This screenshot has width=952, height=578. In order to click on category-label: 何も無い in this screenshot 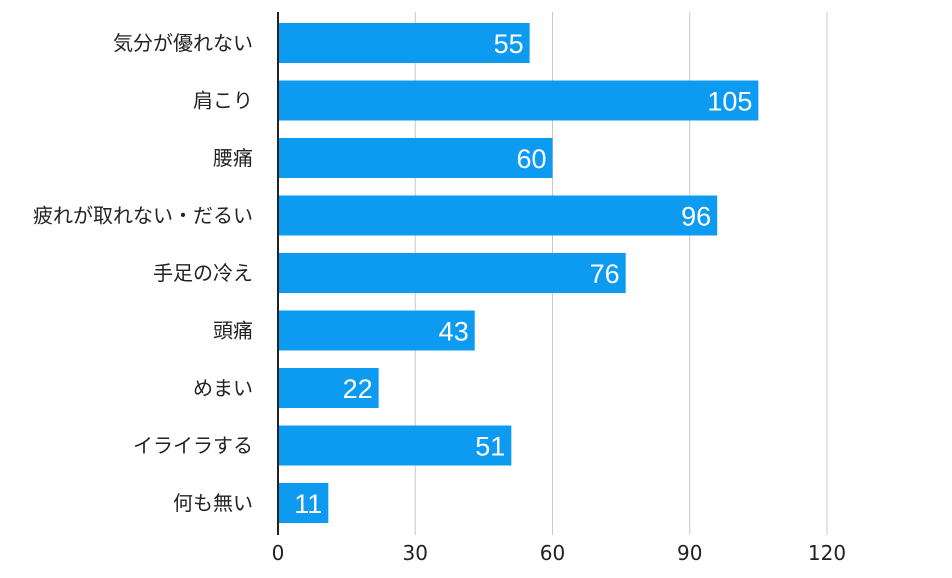, I will do `click(213, 503)`.